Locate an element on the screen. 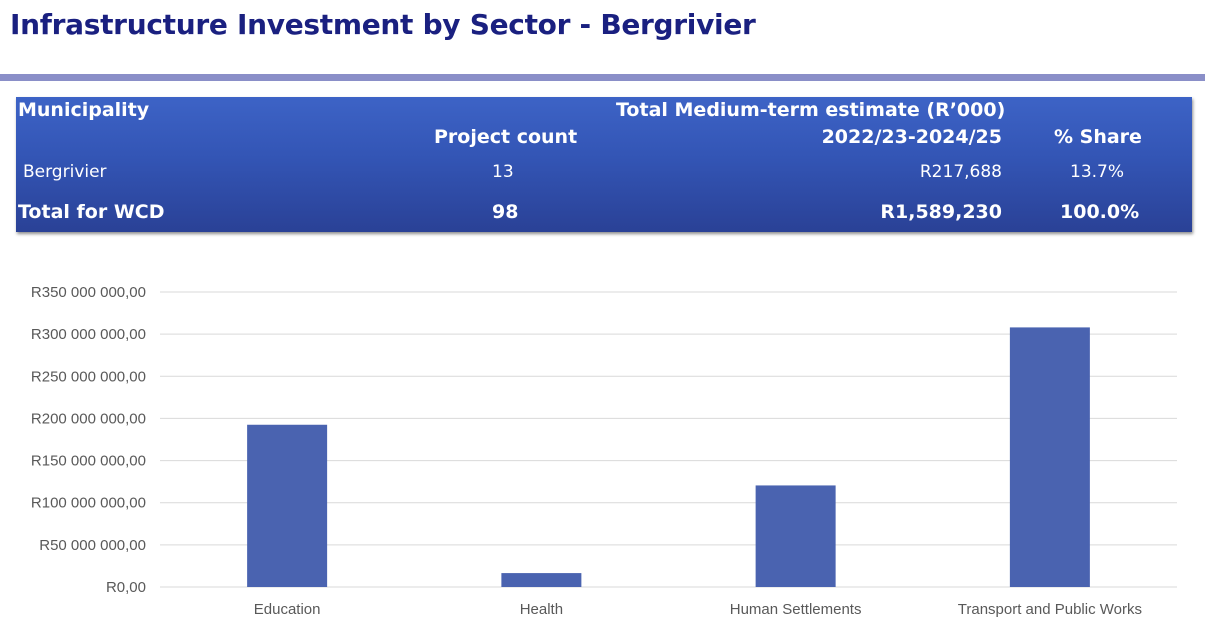 This screenshot has width=1205, height=644. row-estimate: R217,688 is located at coordinates (960, 172).